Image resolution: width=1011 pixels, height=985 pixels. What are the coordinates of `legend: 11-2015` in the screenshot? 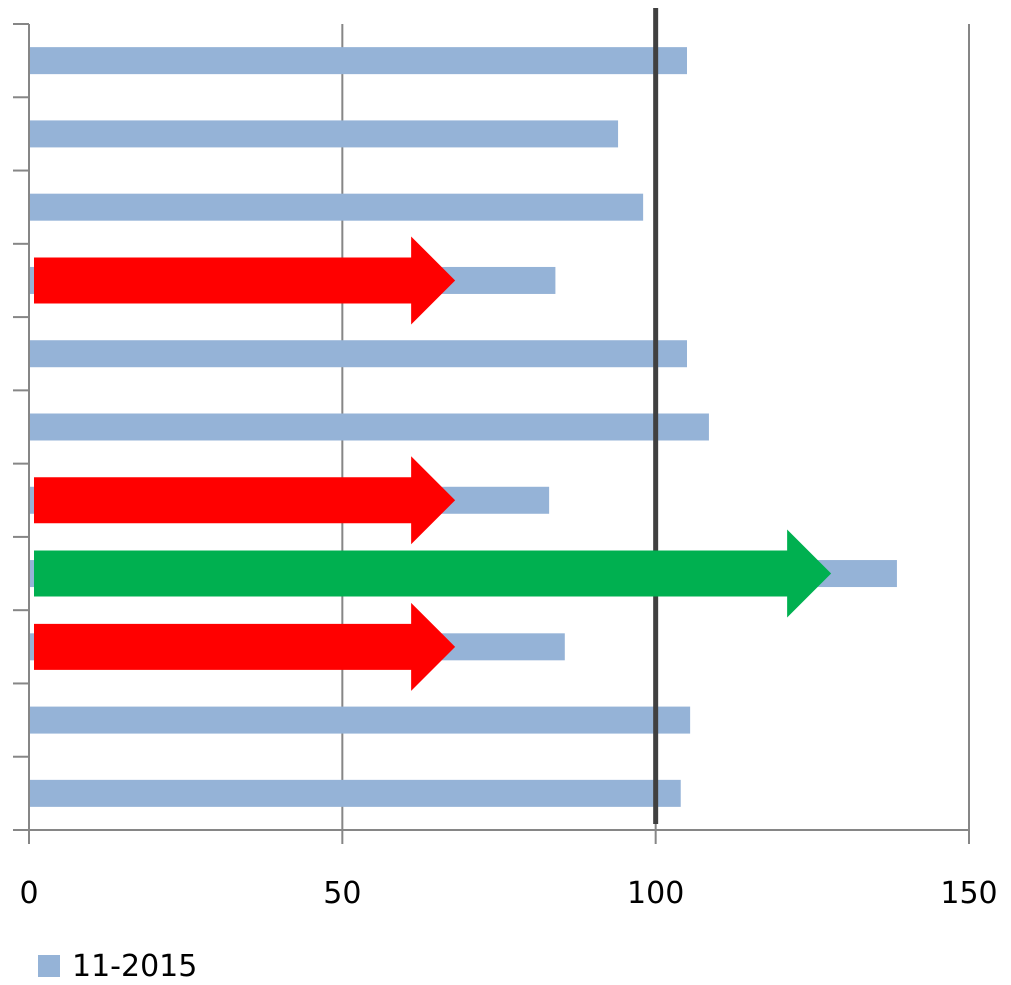 It's located at (118, 966).